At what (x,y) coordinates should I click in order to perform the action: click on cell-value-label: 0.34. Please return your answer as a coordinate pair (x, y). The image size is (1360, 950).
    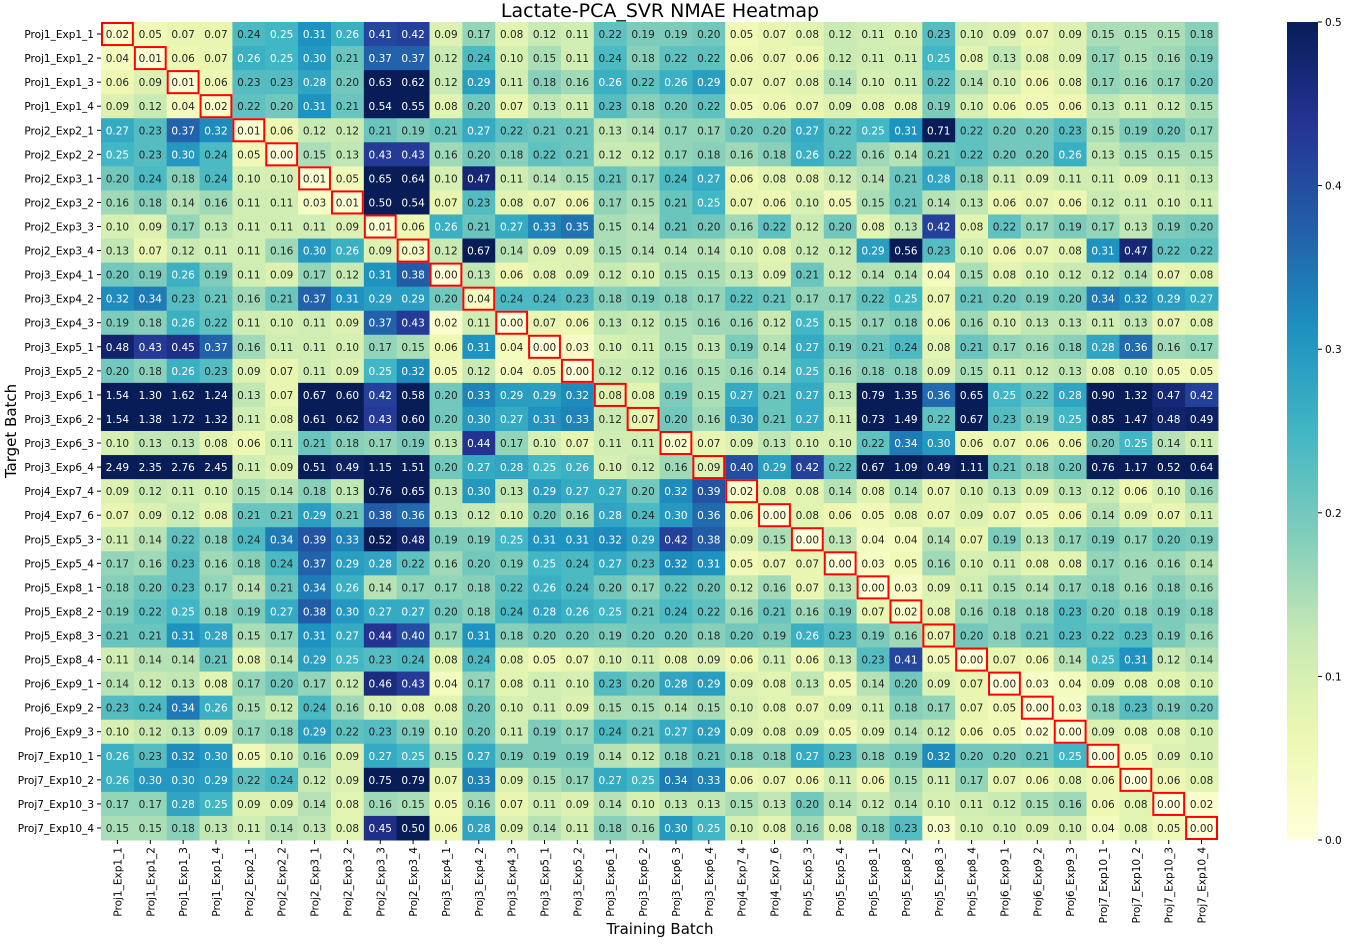
    Looking at the image, I should click on (282, 540).